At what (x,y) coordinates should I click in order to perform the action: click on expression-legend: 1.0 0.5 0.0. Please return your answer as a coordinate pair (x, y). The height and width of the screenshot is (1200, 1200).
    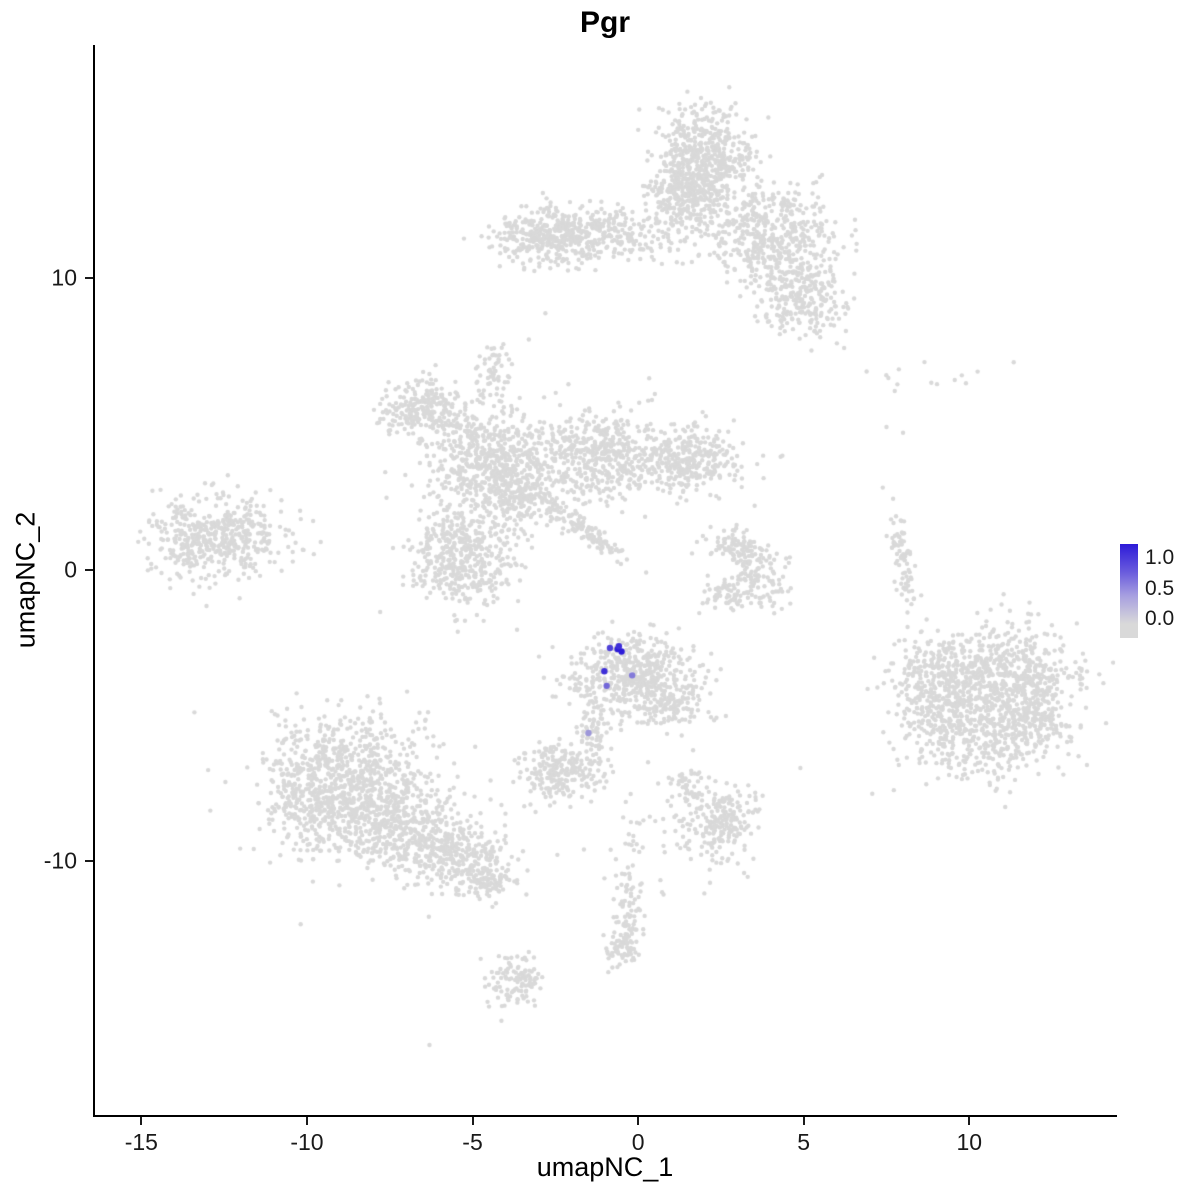
    Looking at the image, I should click on (1159, 594).